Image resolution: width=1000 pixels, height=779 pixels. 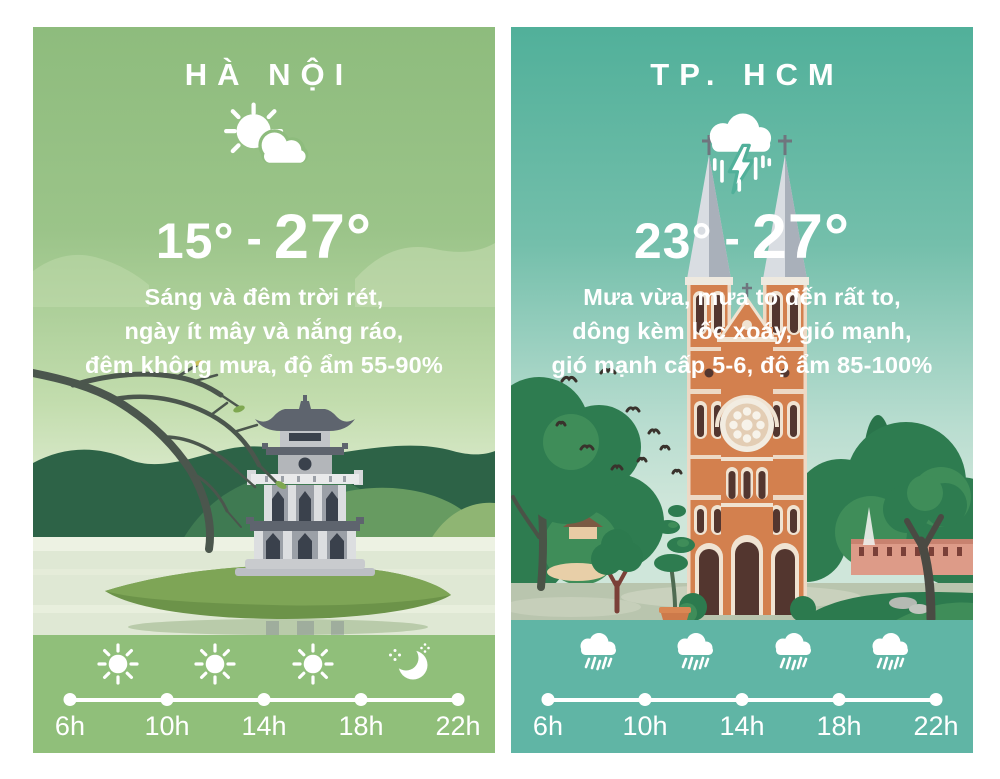 I want to click on turtle-tower, so click(x=305, y=485).